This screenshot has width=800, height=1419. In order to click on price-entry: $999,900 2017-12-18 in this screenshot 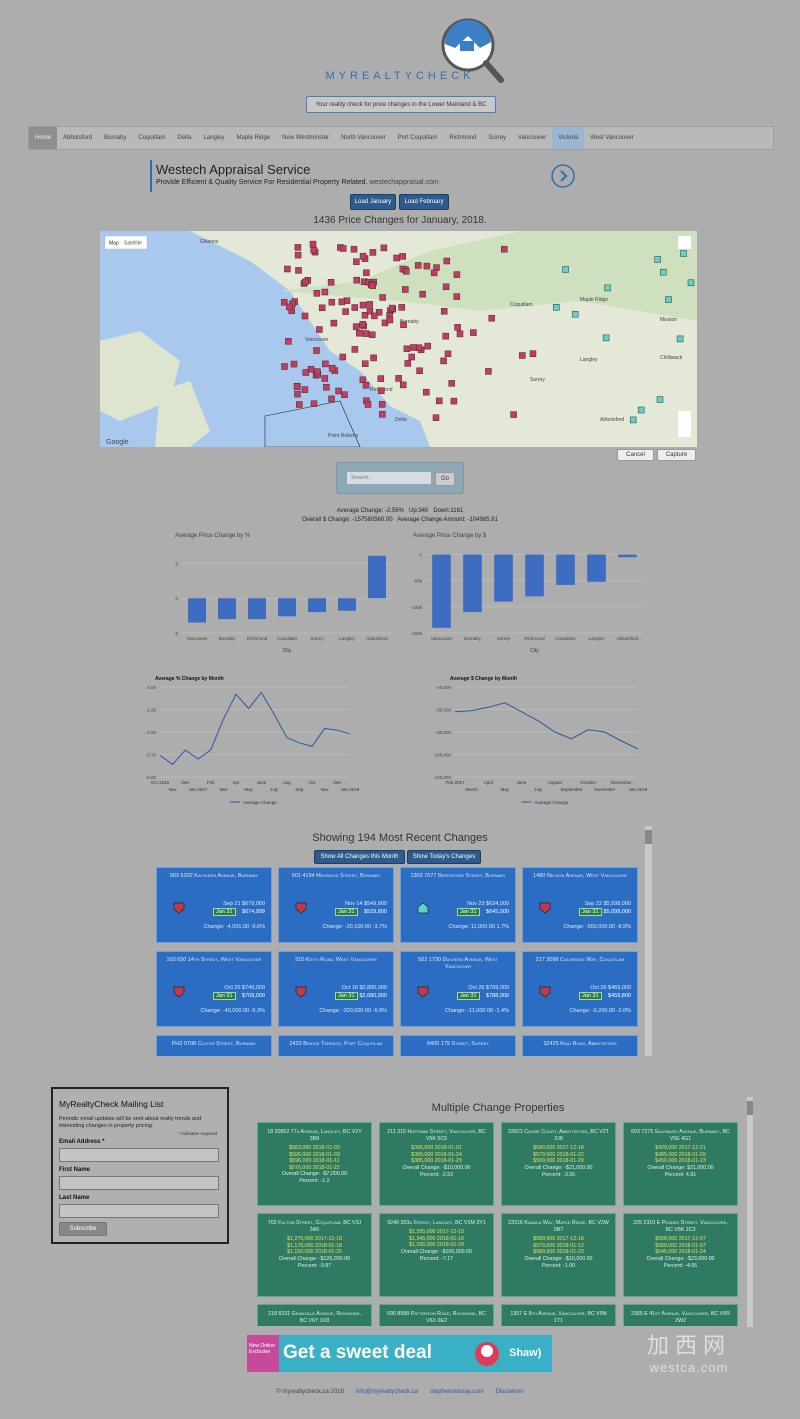, I will do `click(558, 1239)`.